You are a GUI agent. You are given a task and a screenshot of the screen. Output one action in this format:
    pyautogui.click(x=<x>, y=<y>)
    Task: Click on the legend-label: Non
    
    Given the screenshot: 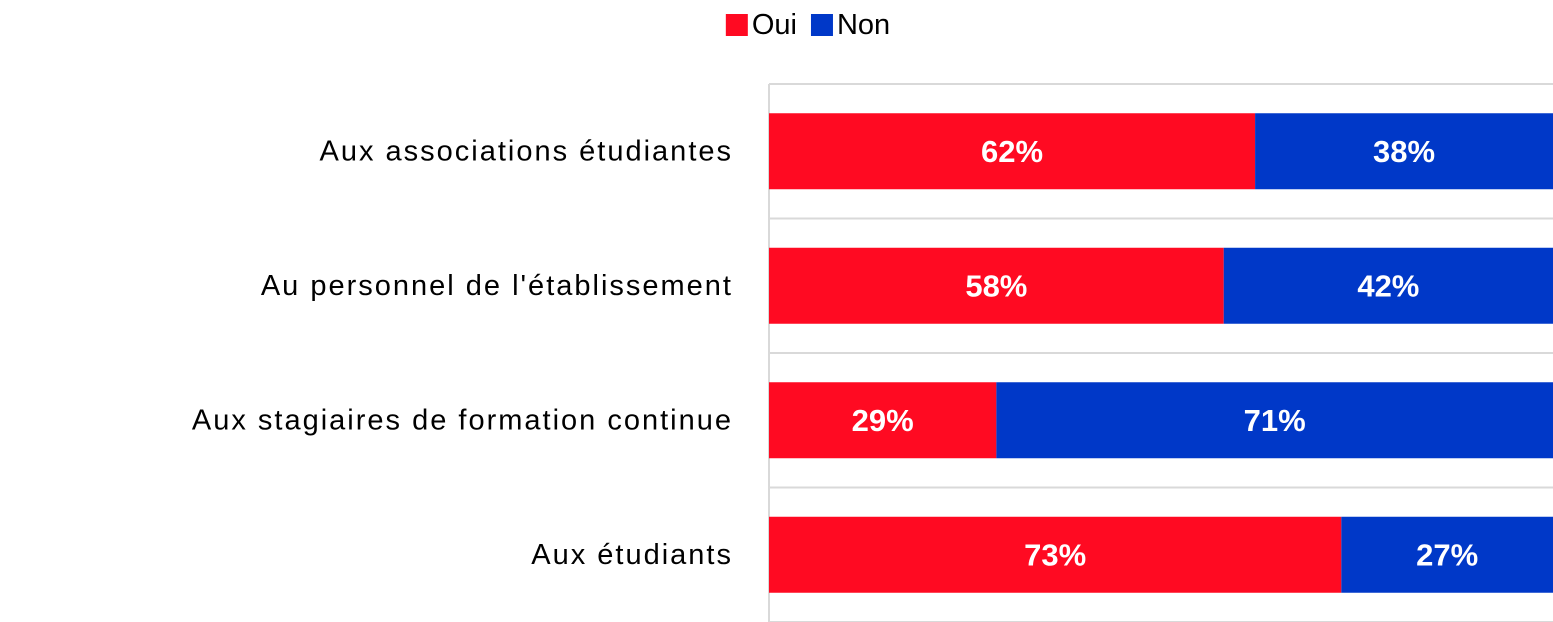 What is the action you would take?
    pyautogui.click(x=863, y=25)
    